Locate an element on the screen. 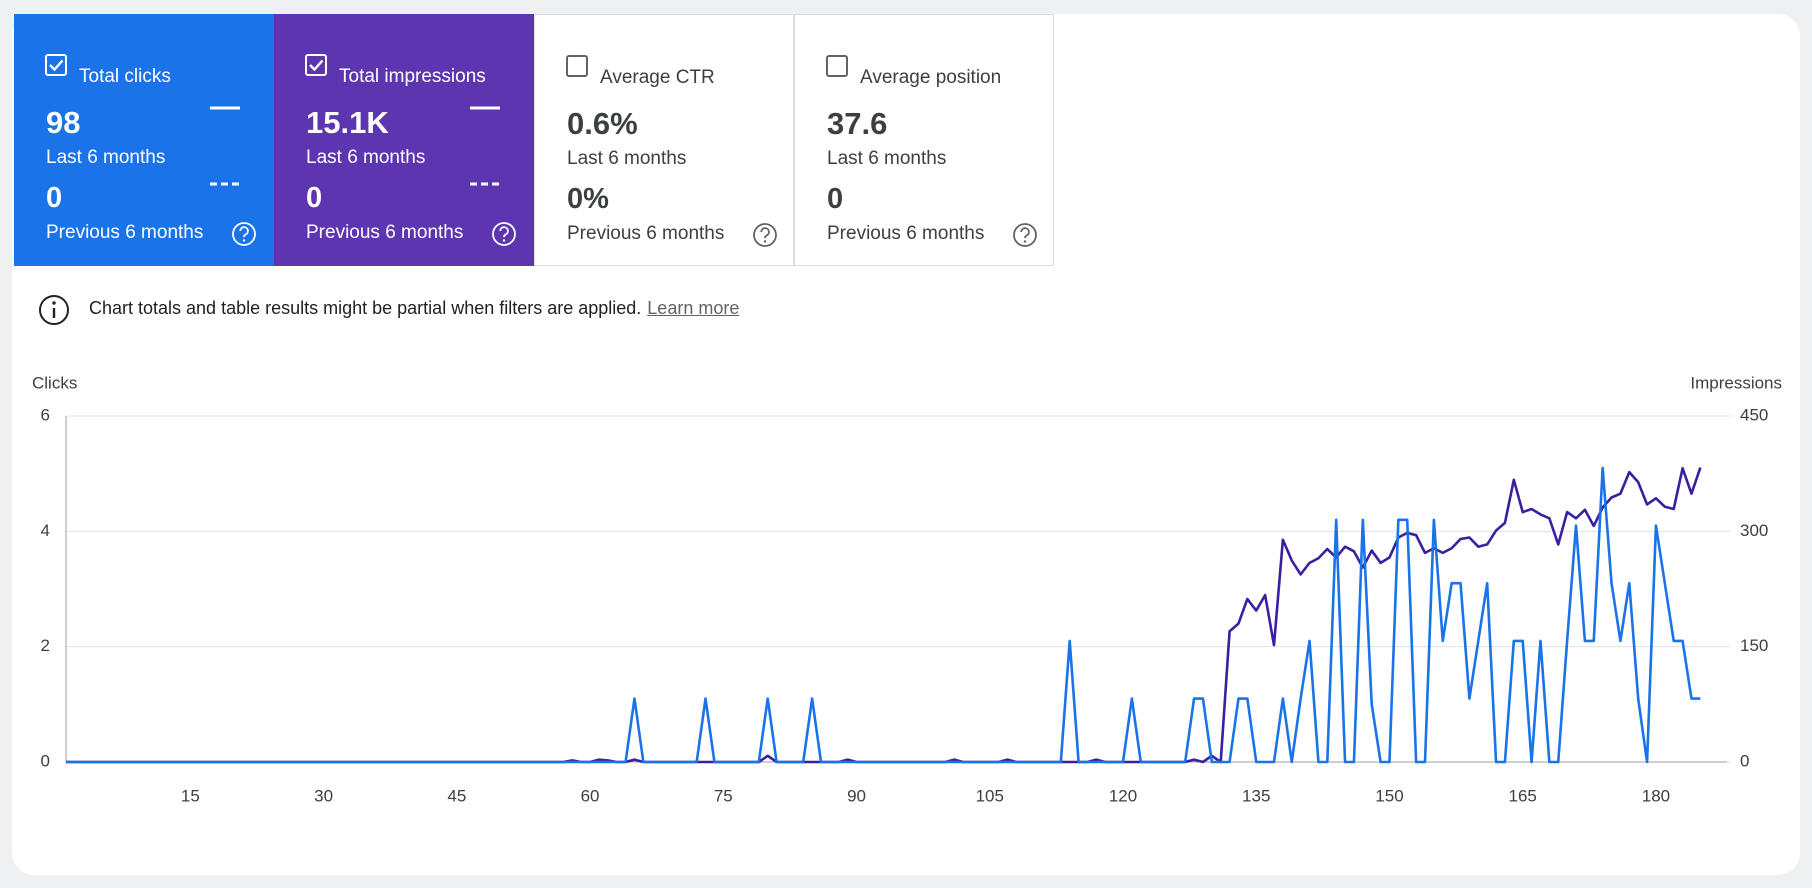 Image resolution: width=1812 pixels, height=888 pixels. metric-label: Total clicks is located at coordinates (125, 76).